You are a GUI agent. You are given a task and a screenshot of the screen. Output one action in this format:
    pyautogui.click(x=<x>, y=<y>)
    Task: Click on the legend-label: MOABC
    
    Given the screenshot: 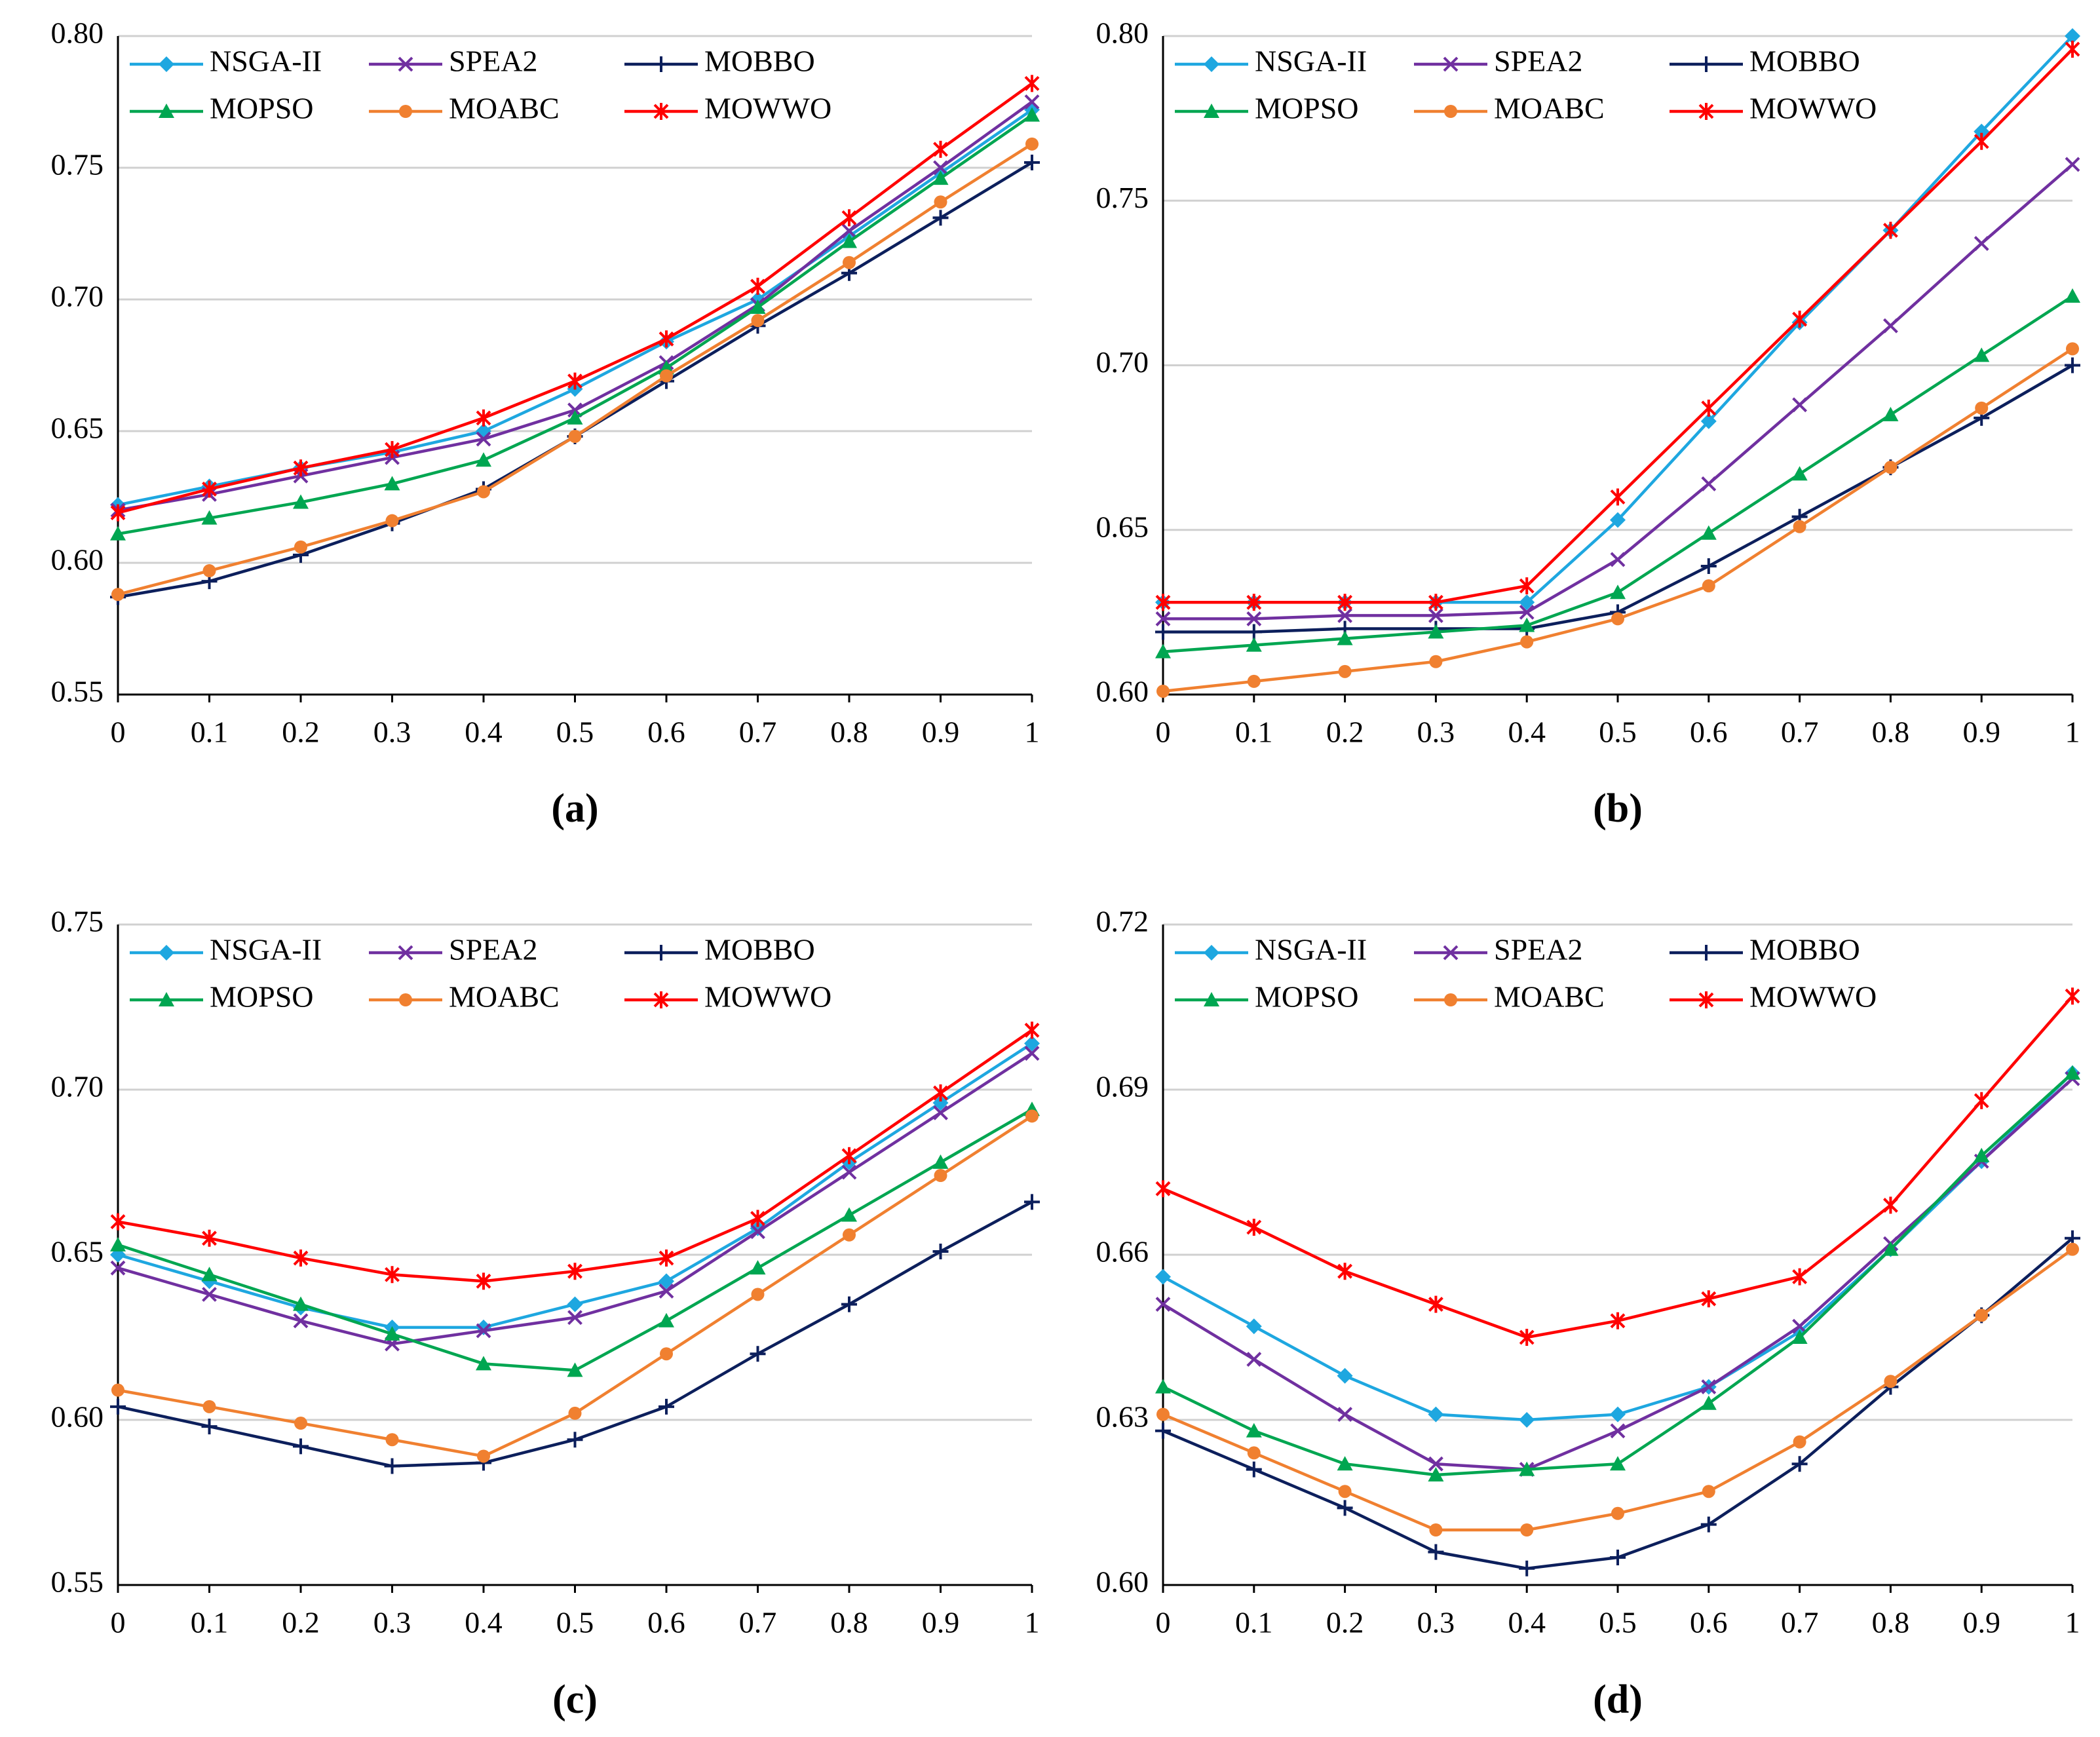 What is the action you would take?
    pyautogui.click(x=1549, y=997)
    